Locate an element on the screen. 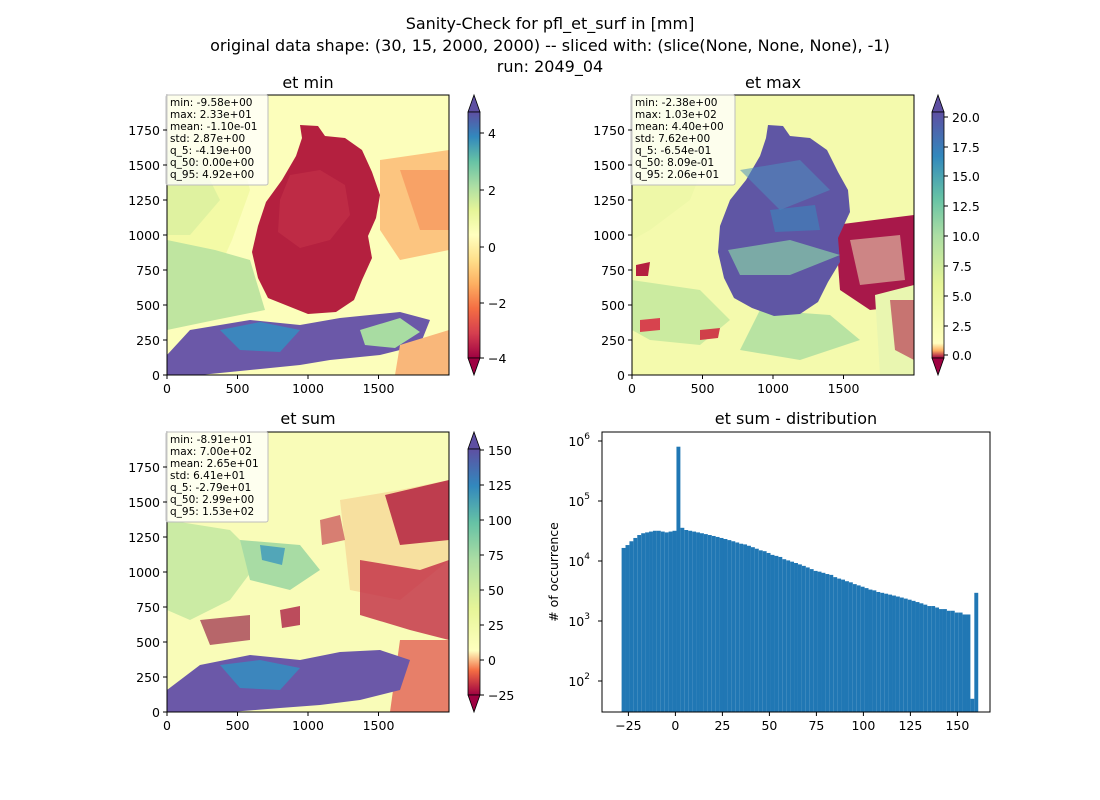 This screenshot has width=1100, height=800. colorbar-tick-label: −2 is located at coordinates (497, 303).